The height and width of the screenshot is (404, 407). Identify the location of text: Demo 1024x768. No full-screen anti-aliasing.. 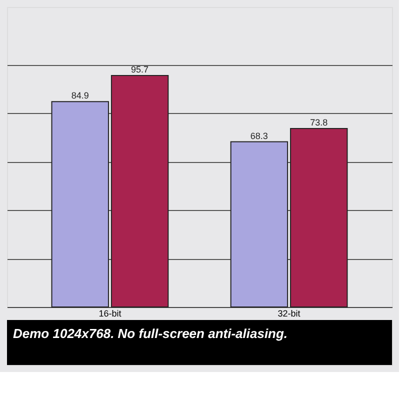
(150, 333).